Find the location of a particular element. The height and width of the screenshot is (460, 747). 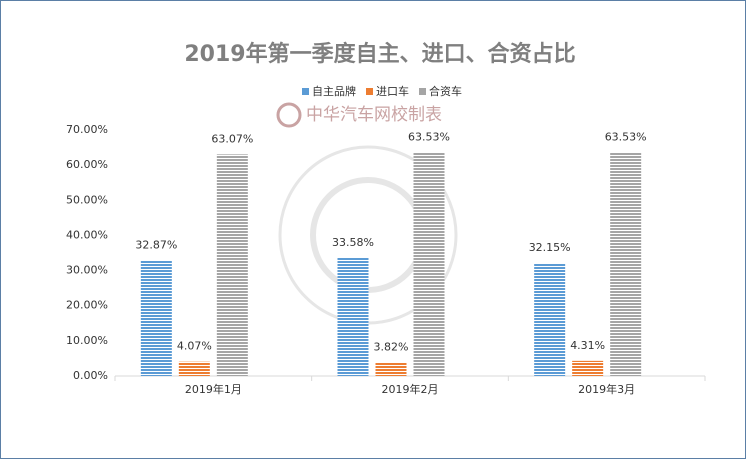

legend-label: 进口车 is located at coordinates (392, 91).